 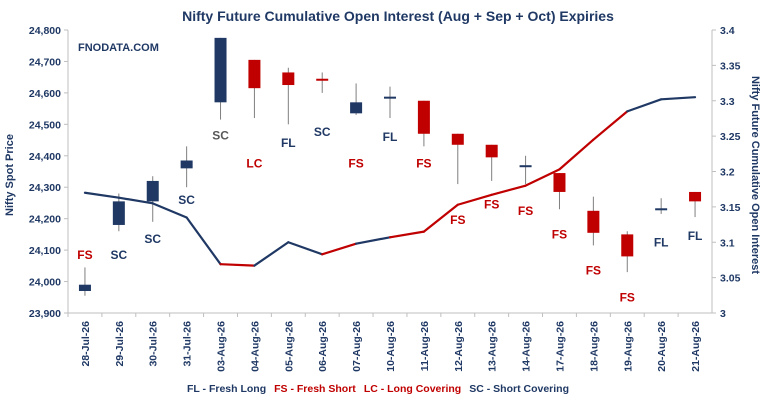 I want to click on x-tick-label: 13-Aug-26, so click(x=493, y=346).